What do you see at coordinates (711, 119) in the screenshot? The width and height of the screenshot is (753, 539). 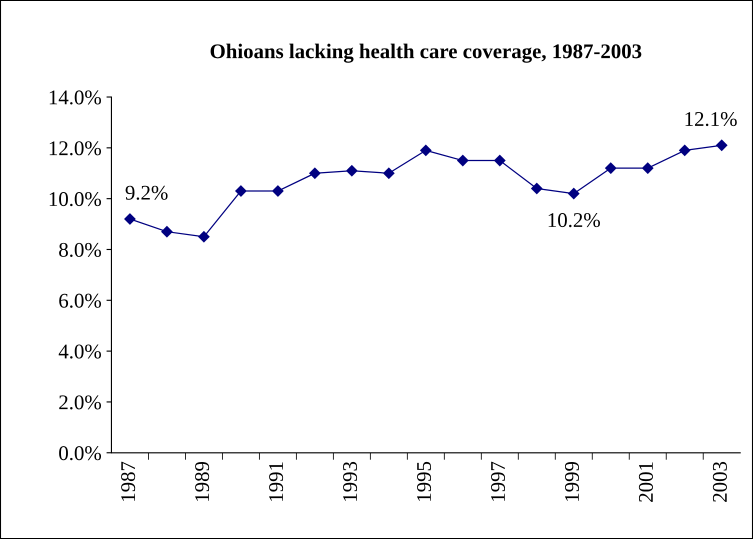 I see `annotation: 12.1%` at bounding box center [711, 119].